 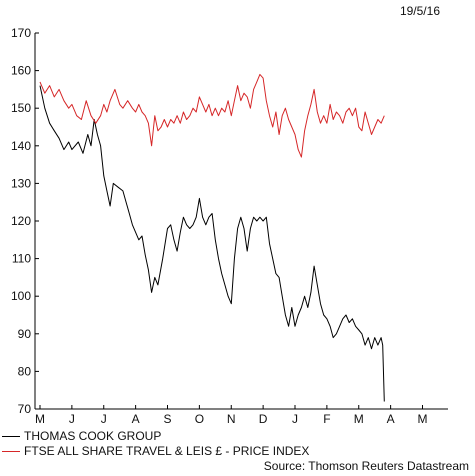 I want to click on y-axis-ticks: 70 80 90 100 110 120 130 140 150 160 170, so click(x=25, y=221).